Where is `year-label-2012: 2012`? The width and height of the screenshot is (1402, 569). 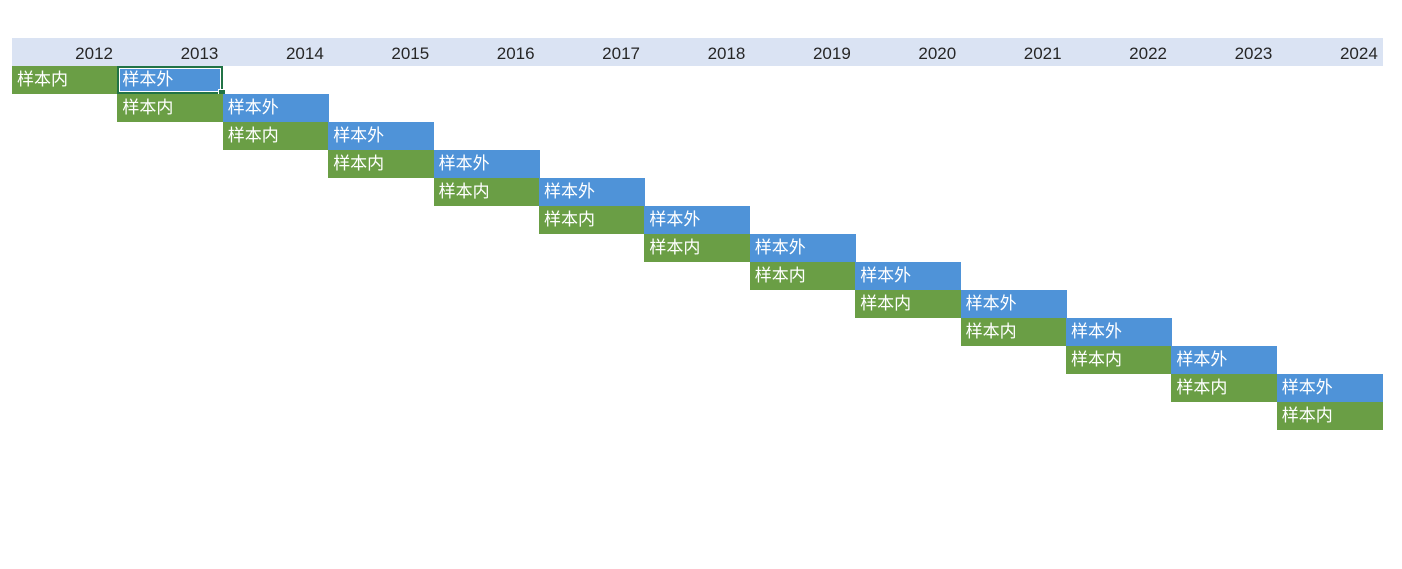
year-label-2012: 2012 is located at coordinates (94, 53).